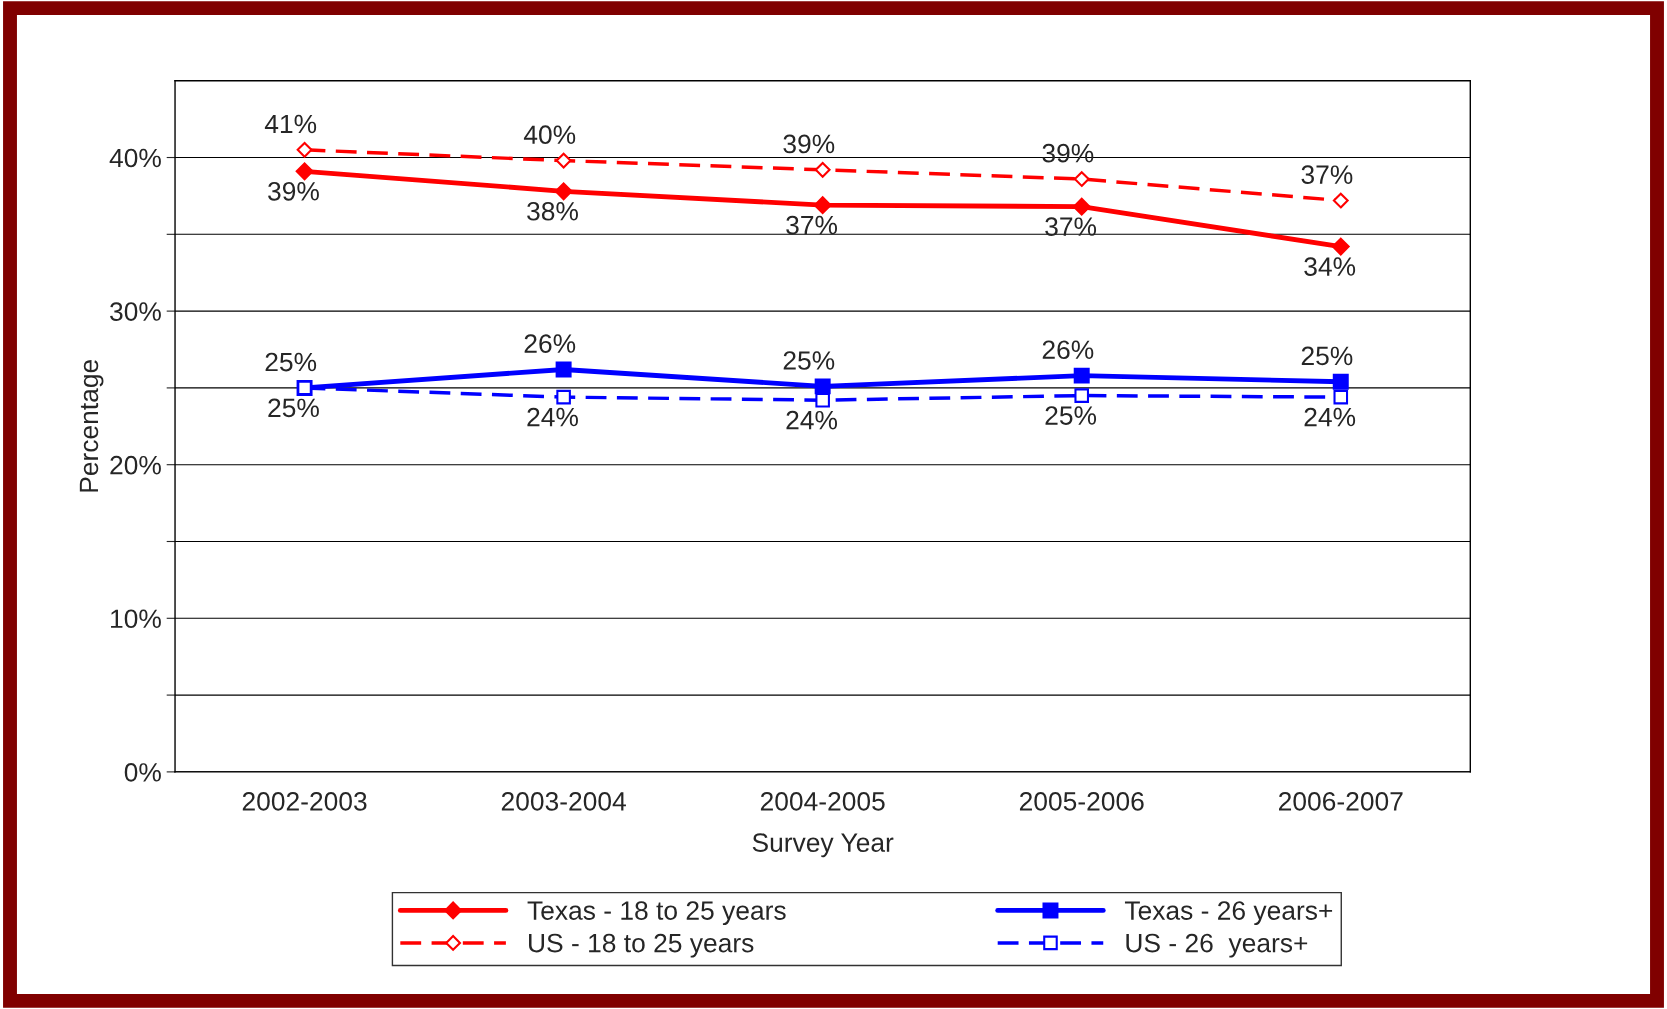 The width and height of the screenshot is (1667, 1009). I want to click on x-tick-label: 2004-2005, so click(822, 801).